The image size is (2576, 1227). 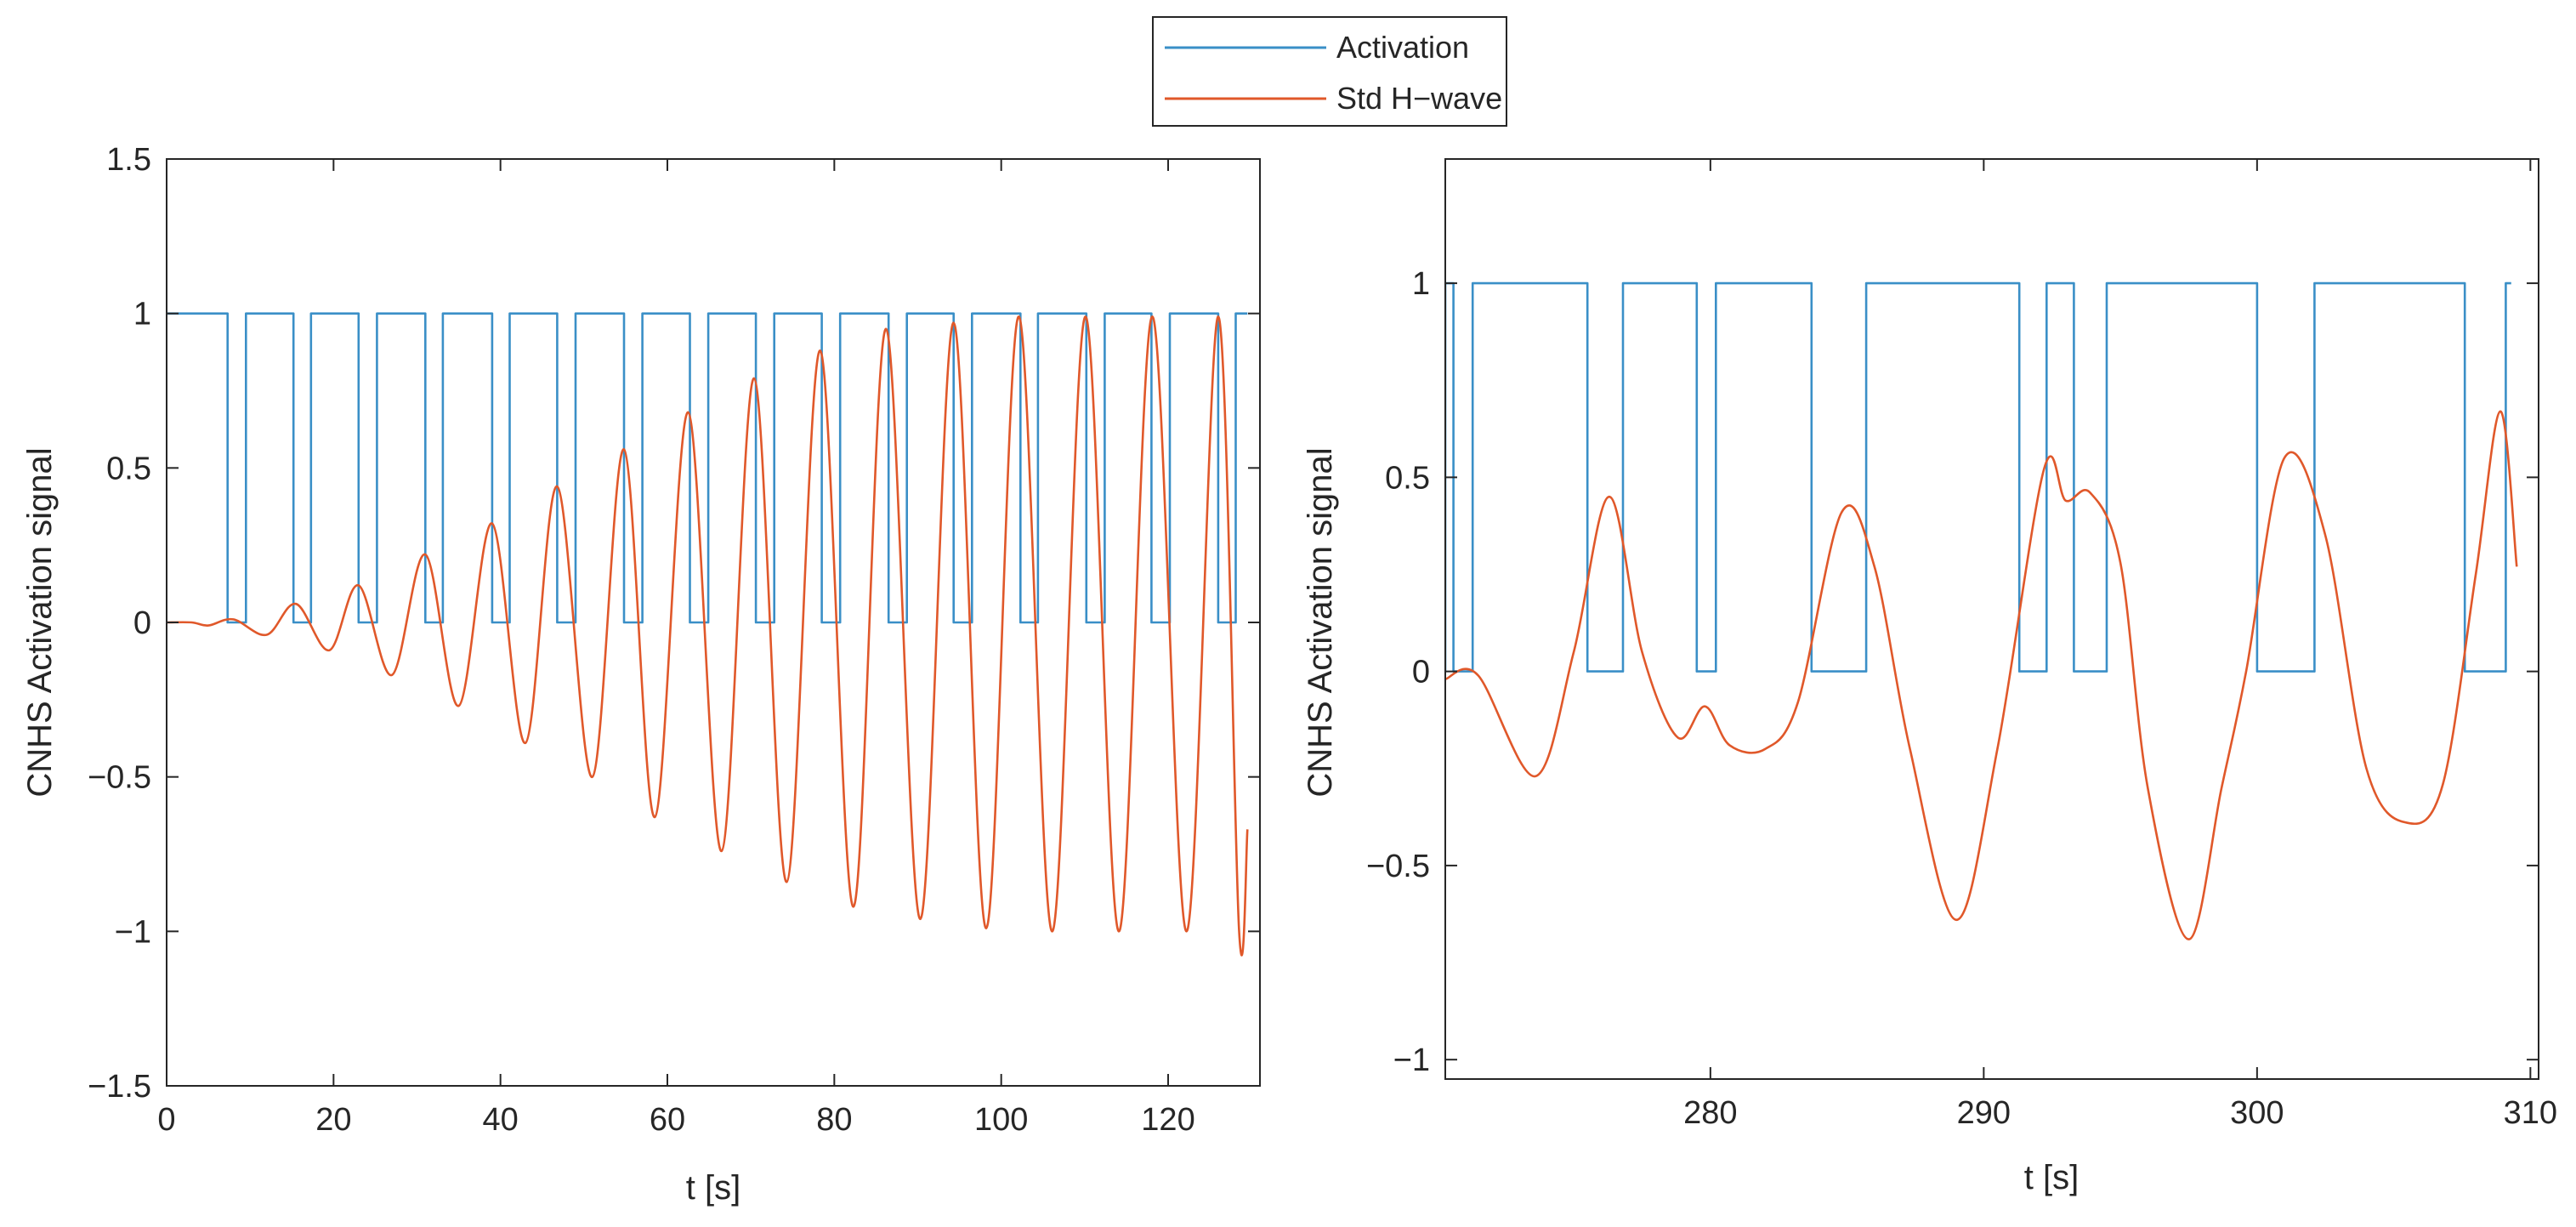 What do you see at coordinates (129, 160) in the screenshot?
I see `left-y-tick-label: 1.5` at bounding box center [129, 160].